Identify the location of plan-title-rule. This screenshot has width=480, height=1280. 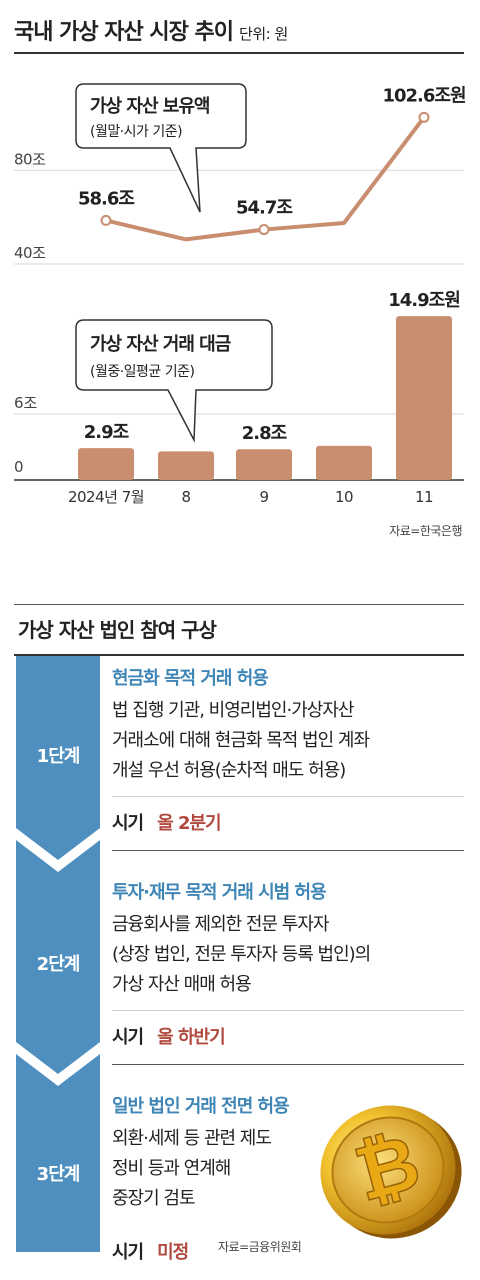
(239, 655).